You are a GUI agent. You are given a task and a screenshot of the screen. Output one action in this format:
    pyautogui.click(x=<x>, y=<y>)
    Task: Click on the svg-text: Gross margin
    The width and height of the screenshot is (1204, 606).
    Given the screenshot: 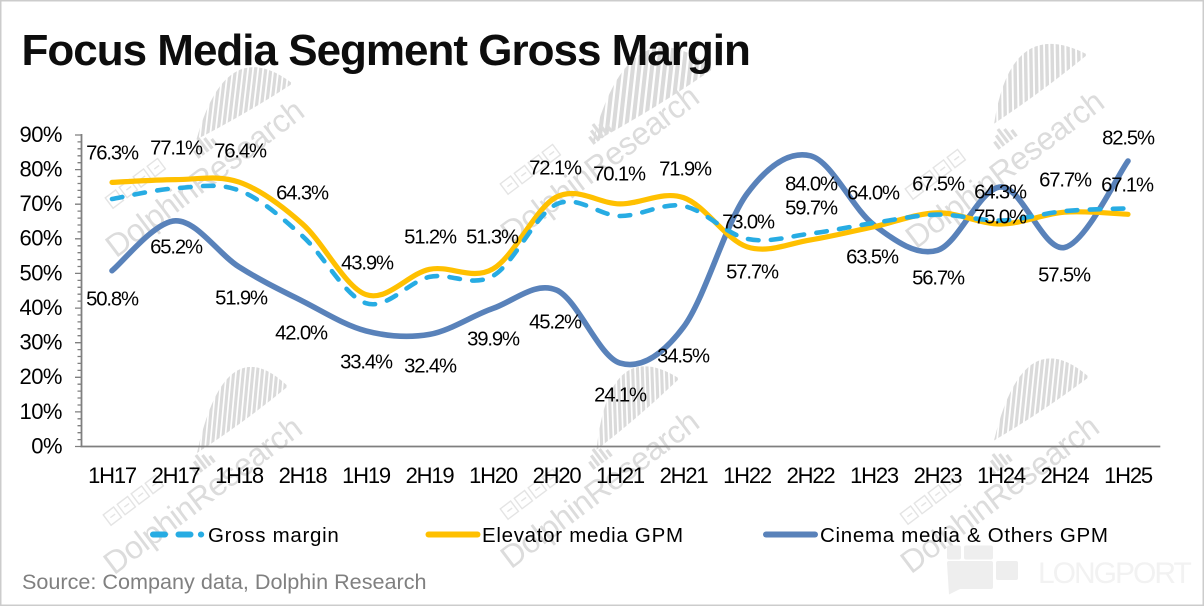 What is the action you would take?
    pyautogui.click(x=273, y=535)
    